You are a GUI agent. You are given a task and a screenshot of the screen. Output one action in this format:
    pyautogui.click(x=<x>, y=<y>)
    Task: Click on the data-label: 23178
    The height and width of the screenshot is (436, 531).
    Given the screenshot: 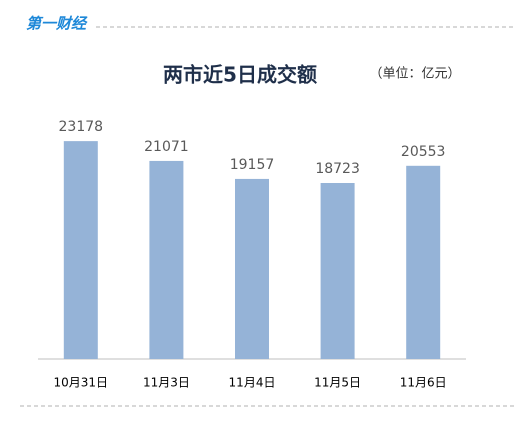 What is the action you would take?
    pyautogui.click(x=81, y=127)
    